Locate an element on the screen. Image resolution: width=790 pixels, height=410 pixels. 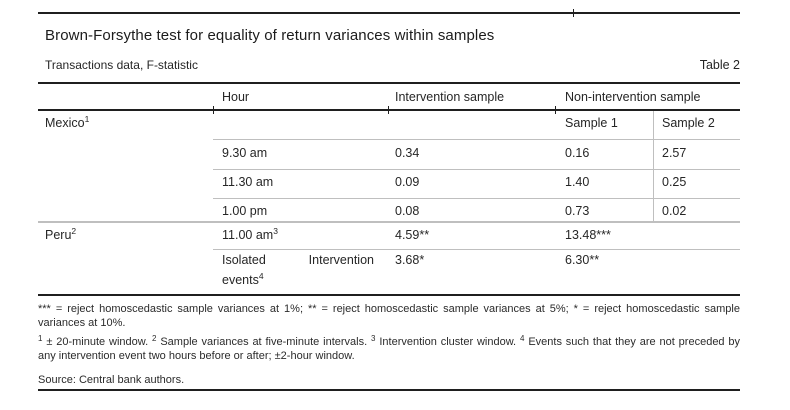
header-bottom-rule is located at coordinates (389, 110).